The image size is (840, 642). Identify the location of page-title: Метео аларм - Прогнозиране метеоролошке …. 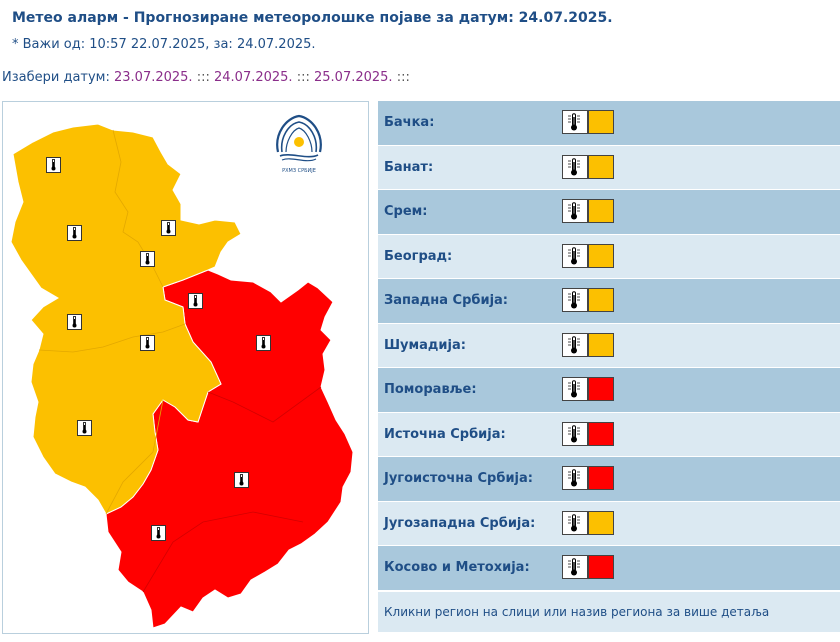
(312, 18).